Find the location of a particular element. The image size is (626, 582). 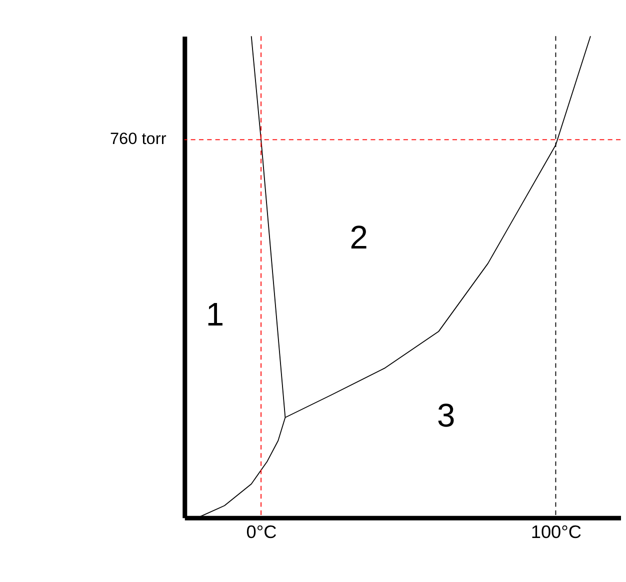

ref-line-label: 760 torr is located at coordinates (138, 139).